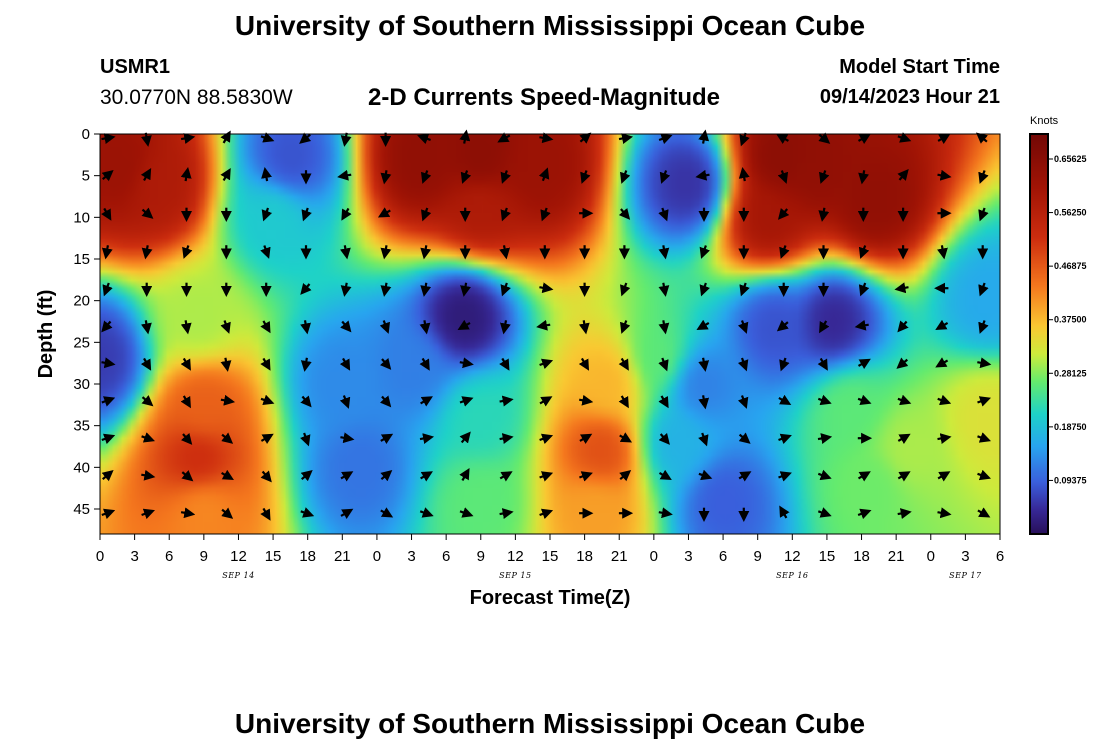 This screenshot has width=1100, height=750. What do you see at coordinates (81, 342) in the screenshot?
I see `y-tick-label: 25` at bounding box center [81, 342].